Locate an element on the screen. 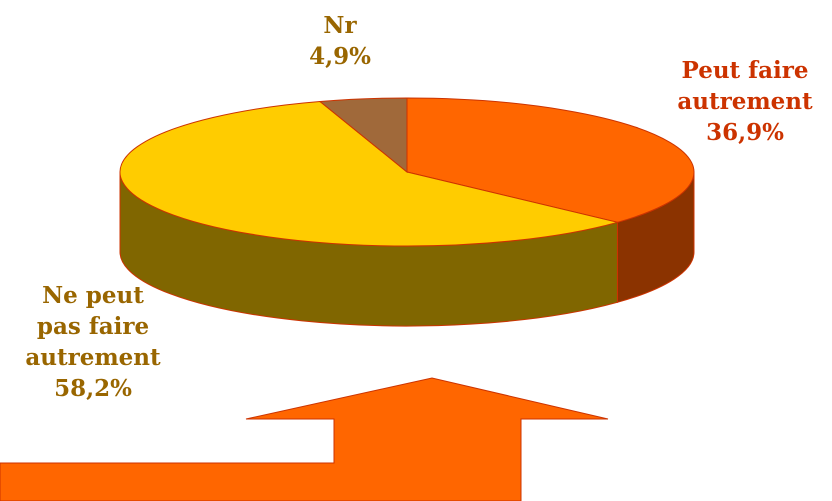 This screenshot has height=501, width=832. slice-label-ne-peut-pas: Ne peut pas faire autrement 58,2% is located at coordinates (93, 342).